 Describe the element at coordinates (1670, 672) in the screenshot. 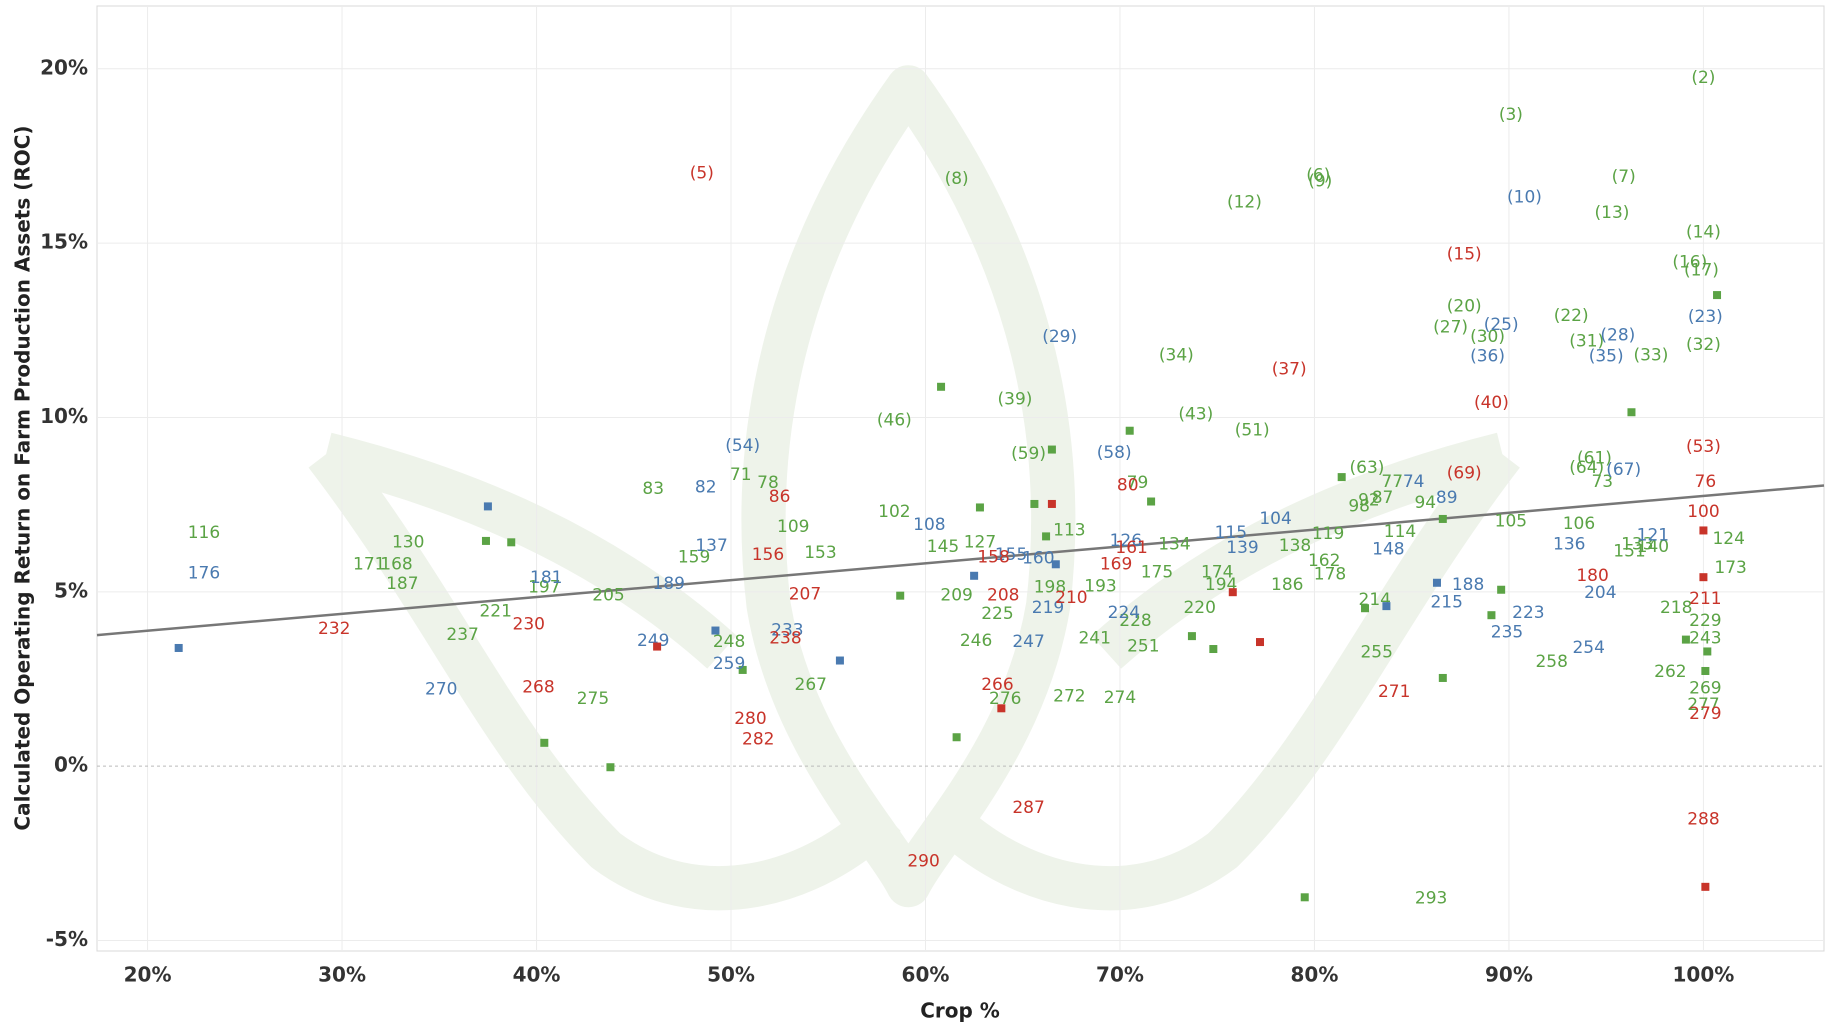

I see `point-label: 262` at that location.